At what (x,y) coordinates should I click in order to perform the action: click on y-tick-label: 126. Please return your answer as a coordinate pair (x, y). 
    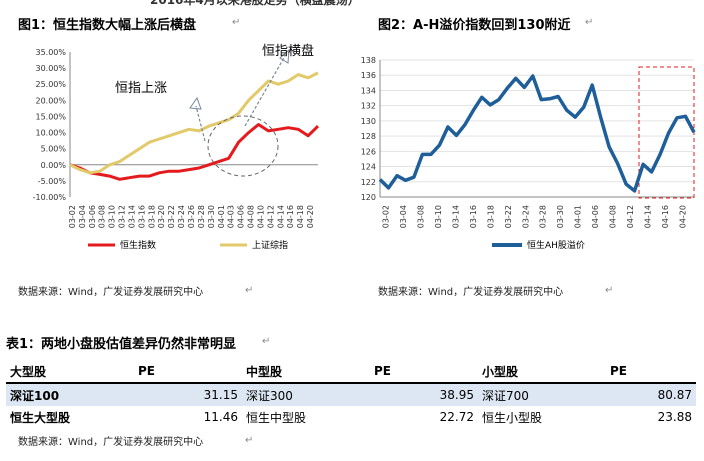
    Looking at the image, I should click on (368, 151).